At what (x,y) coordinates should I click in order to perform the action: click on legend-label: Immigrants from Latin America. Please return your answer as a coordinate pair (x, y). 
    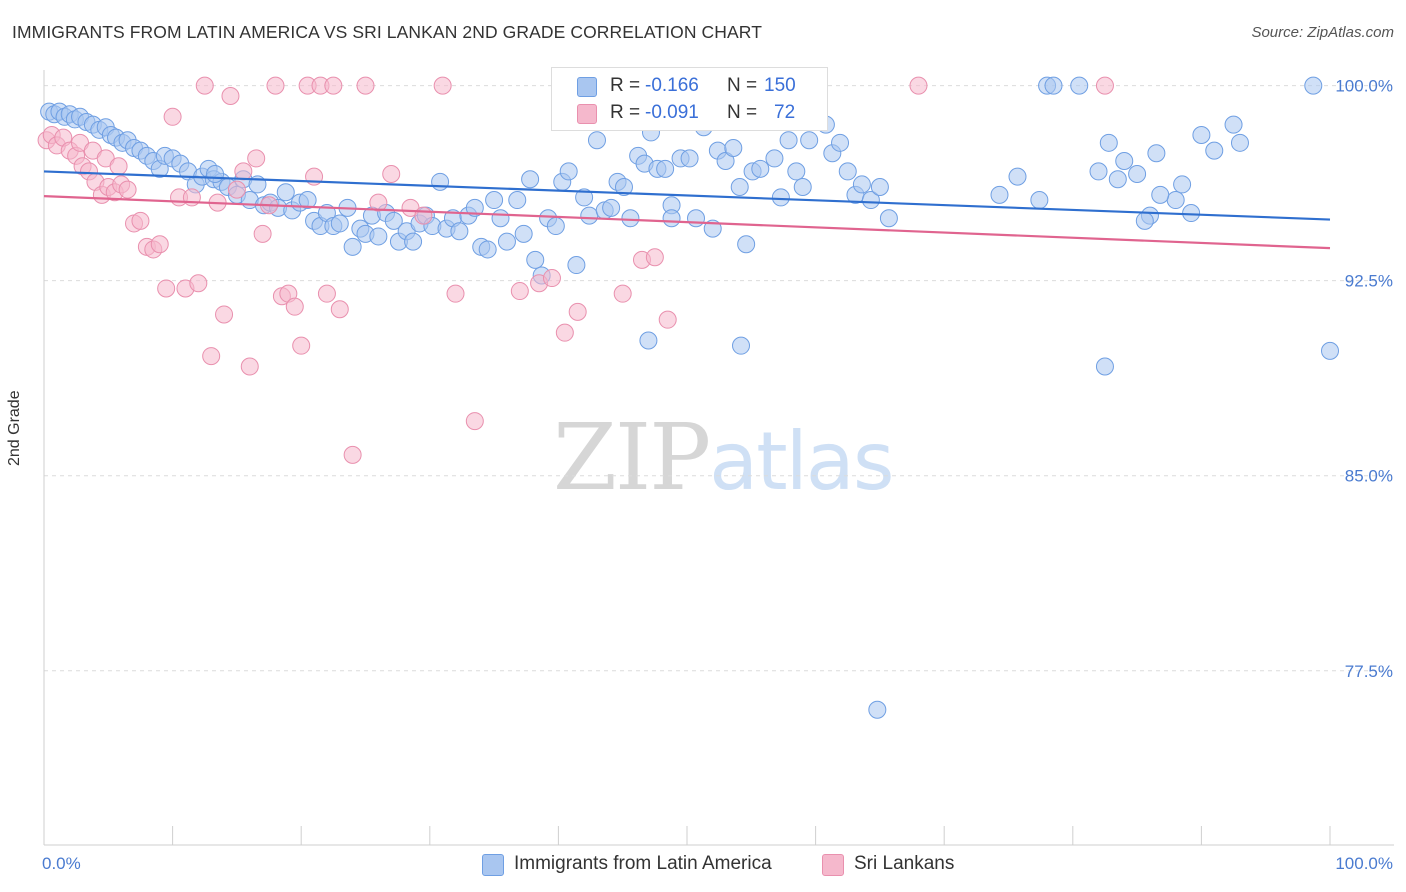
    Looking at the image, I should click on (643, 863).